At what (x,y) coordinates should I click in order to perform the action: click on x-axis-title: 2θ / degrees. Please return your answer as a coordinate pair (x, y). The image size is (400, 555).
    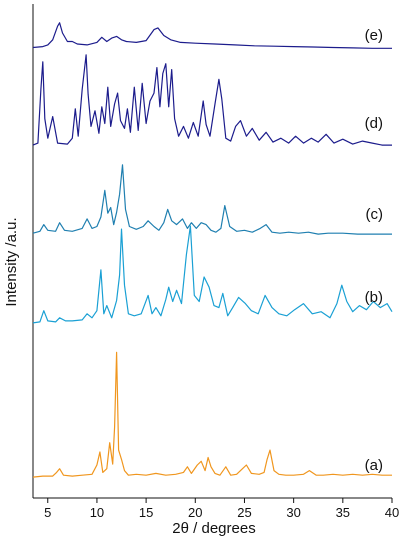
    Looking at the image, I should click on (213, 528).